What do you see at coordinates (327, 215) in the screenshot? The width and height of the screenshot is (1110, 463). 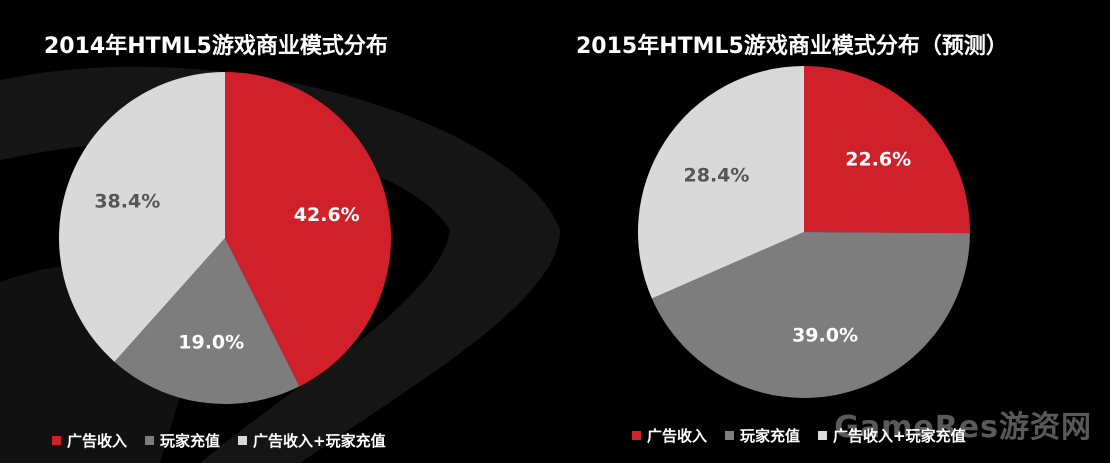 I see `data-label-ad: 42.6%` at bounding box center [327, 215].